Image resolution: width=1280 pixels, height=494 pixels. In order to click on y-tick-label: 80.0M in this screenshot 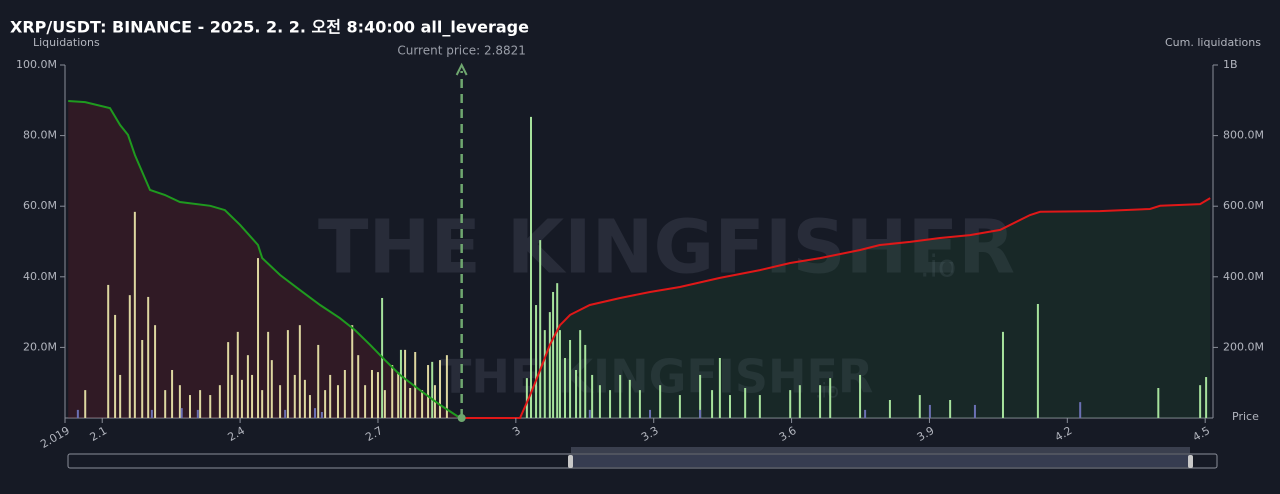, I will do `click(40, 135)`.